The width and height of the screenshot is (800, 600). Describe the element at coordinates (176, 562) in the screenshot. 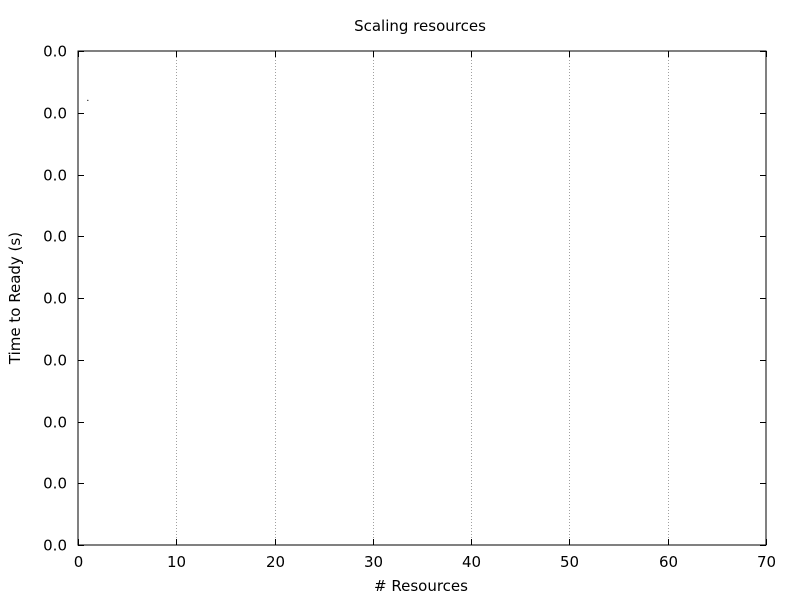

I see `x-tick-label: 10` at that location.